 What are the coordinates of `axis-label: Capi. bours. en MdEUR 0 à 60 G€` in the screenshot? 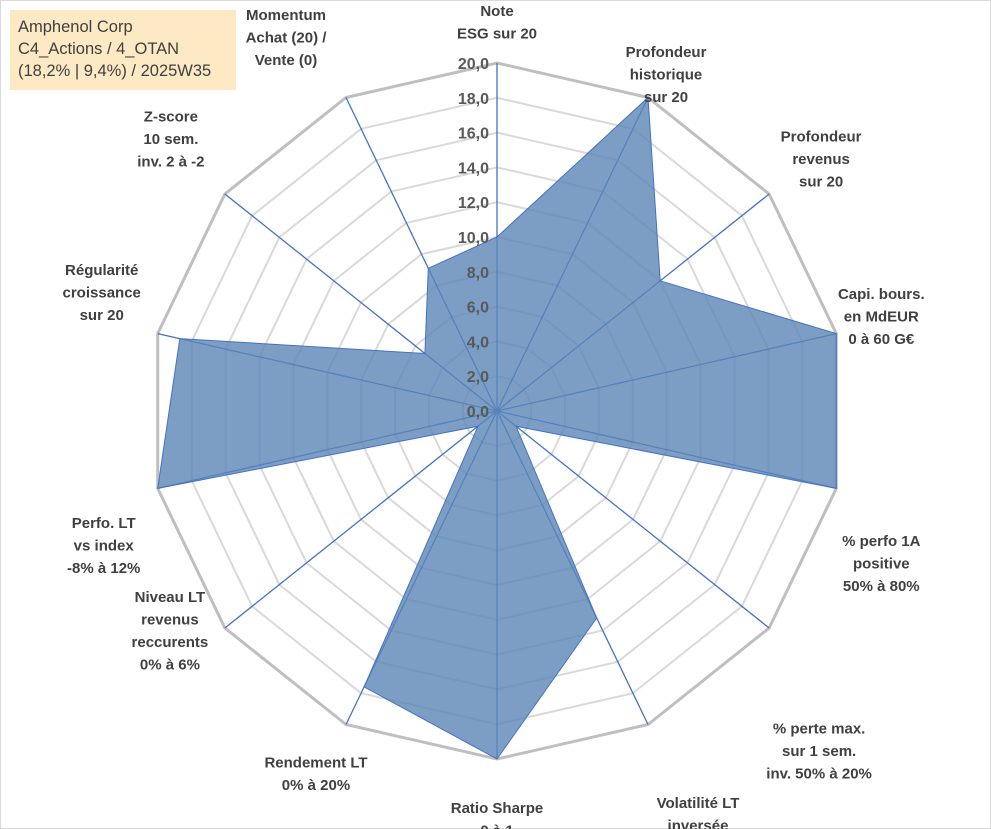 It's located at (881, 317).